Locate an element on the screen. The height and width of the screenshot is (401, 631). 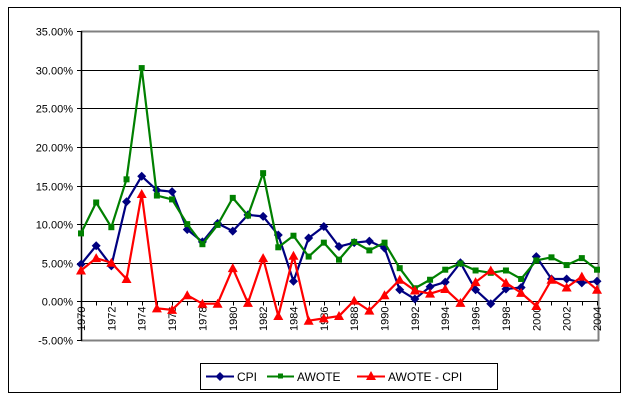
y-tick-label: 5.00% is located at coordinates (57, 265).